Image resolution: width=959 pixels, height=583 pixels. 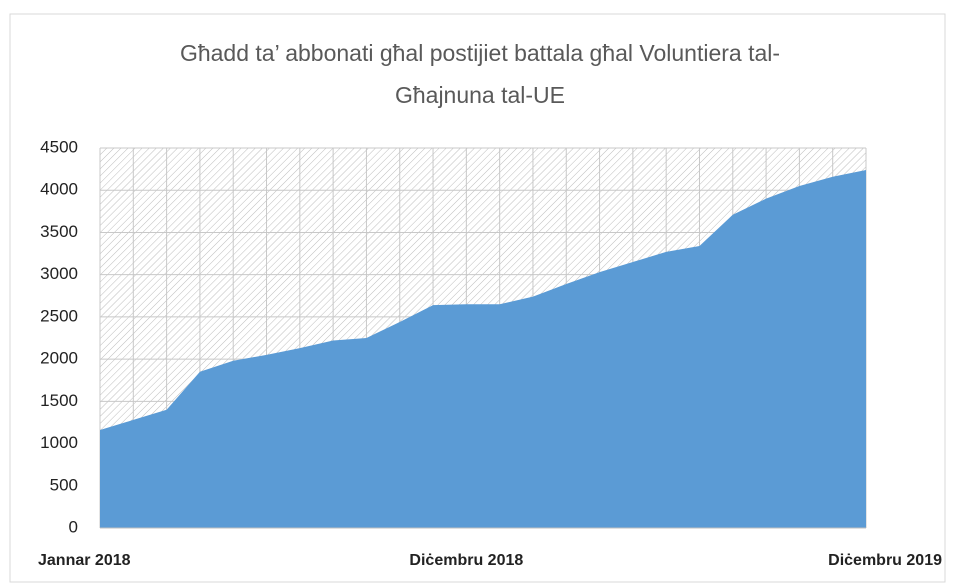 I want to click on y-tick-label: 4500, so click(x=59, y=146).